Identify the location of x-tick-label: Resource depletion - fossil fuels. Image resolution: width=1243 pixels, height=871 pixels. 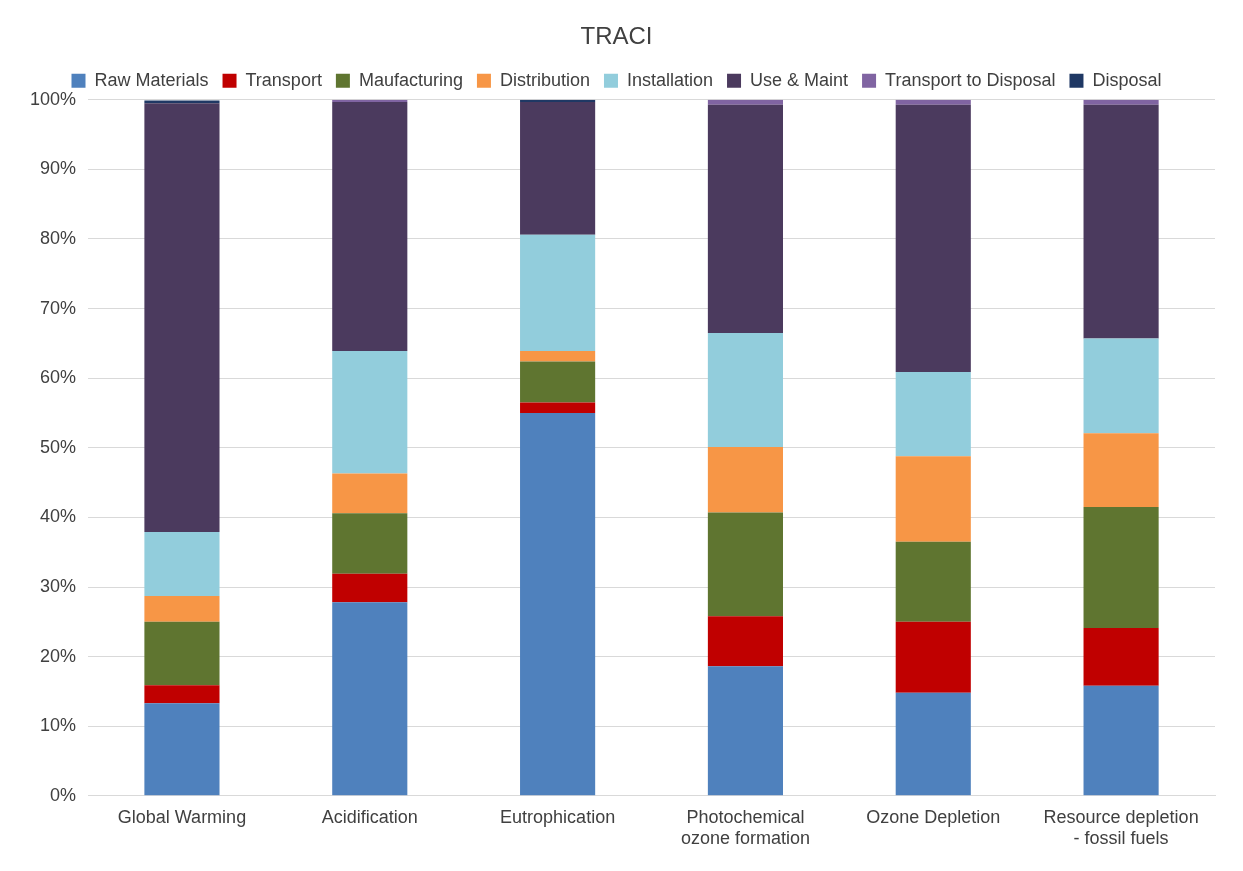
(1121, 827).